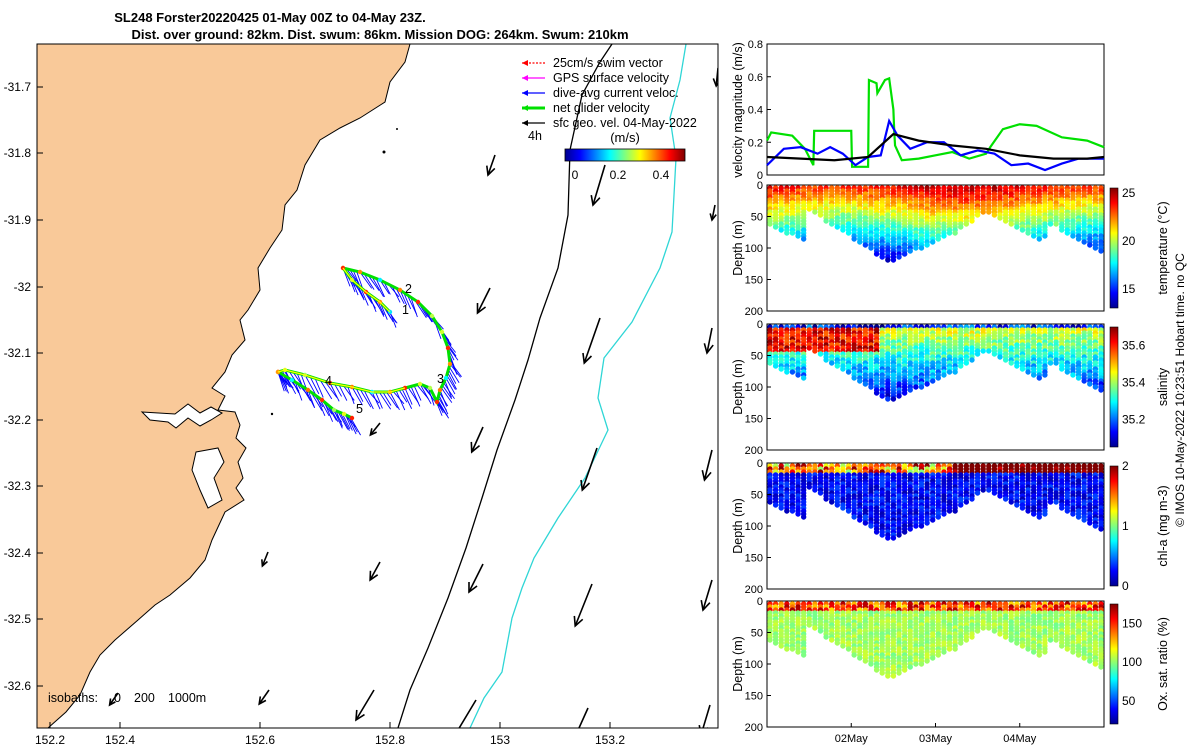 The width and height of the screenshot is (1200, 750). I want to click on section-colorbar, so click(1114, 387).